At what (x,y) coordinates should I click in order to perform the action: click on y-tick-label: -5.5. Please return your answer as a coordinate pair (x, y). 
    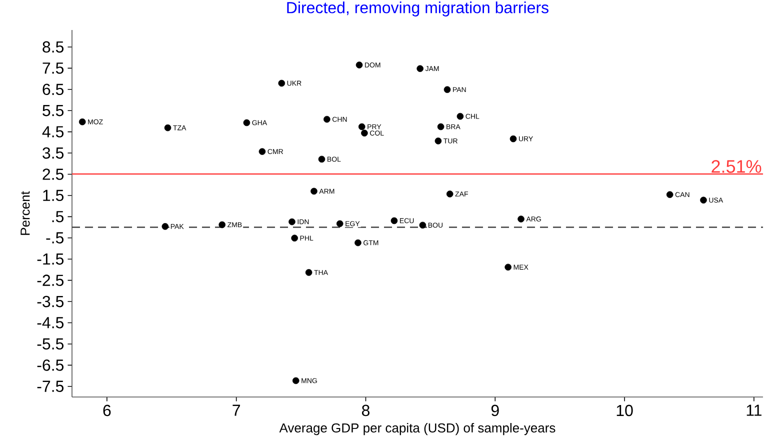
    Looking at the image, I should click on (50, 344).